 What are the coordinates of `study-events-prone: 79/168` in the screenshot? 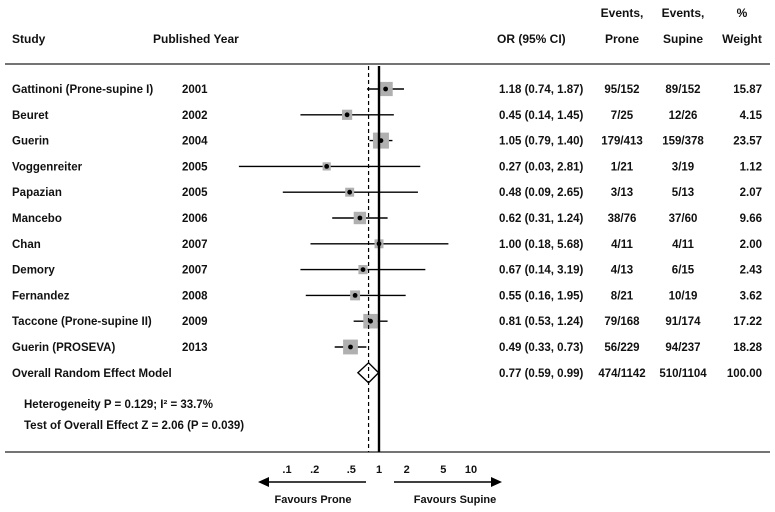 It's located at (622, 322).